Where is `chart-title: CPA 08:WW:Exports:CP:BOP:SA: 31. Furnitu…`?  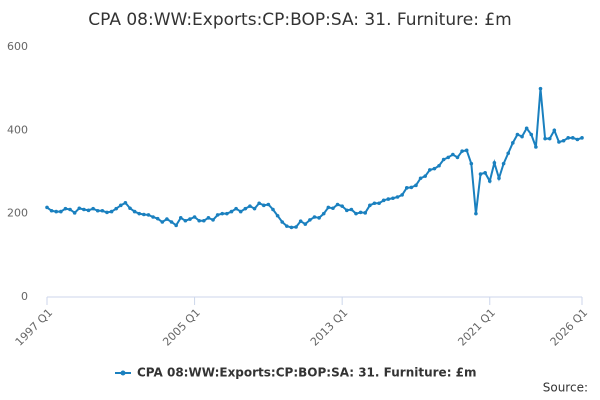 chart-title: CPA 08:WW:Exports:CP:BOP:SA: 31. Furnitu… is located at coordinates (299, 20).